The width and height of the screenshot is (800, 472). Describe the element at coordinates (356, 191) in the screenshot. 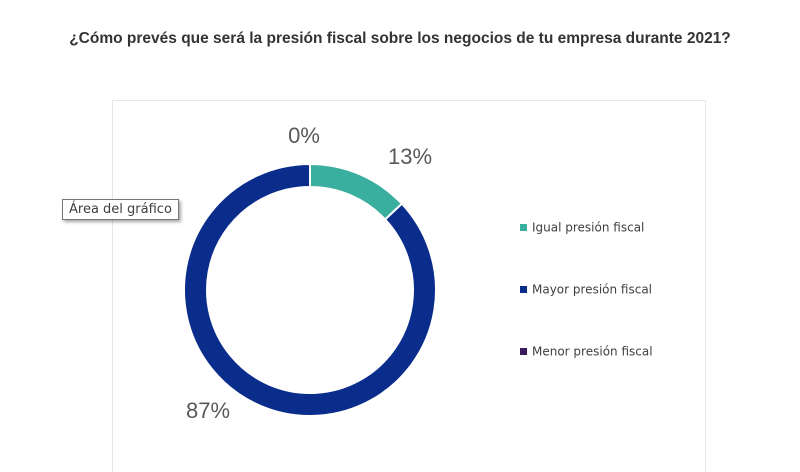

I see `slice-igual-presión-fiscal` at that location.